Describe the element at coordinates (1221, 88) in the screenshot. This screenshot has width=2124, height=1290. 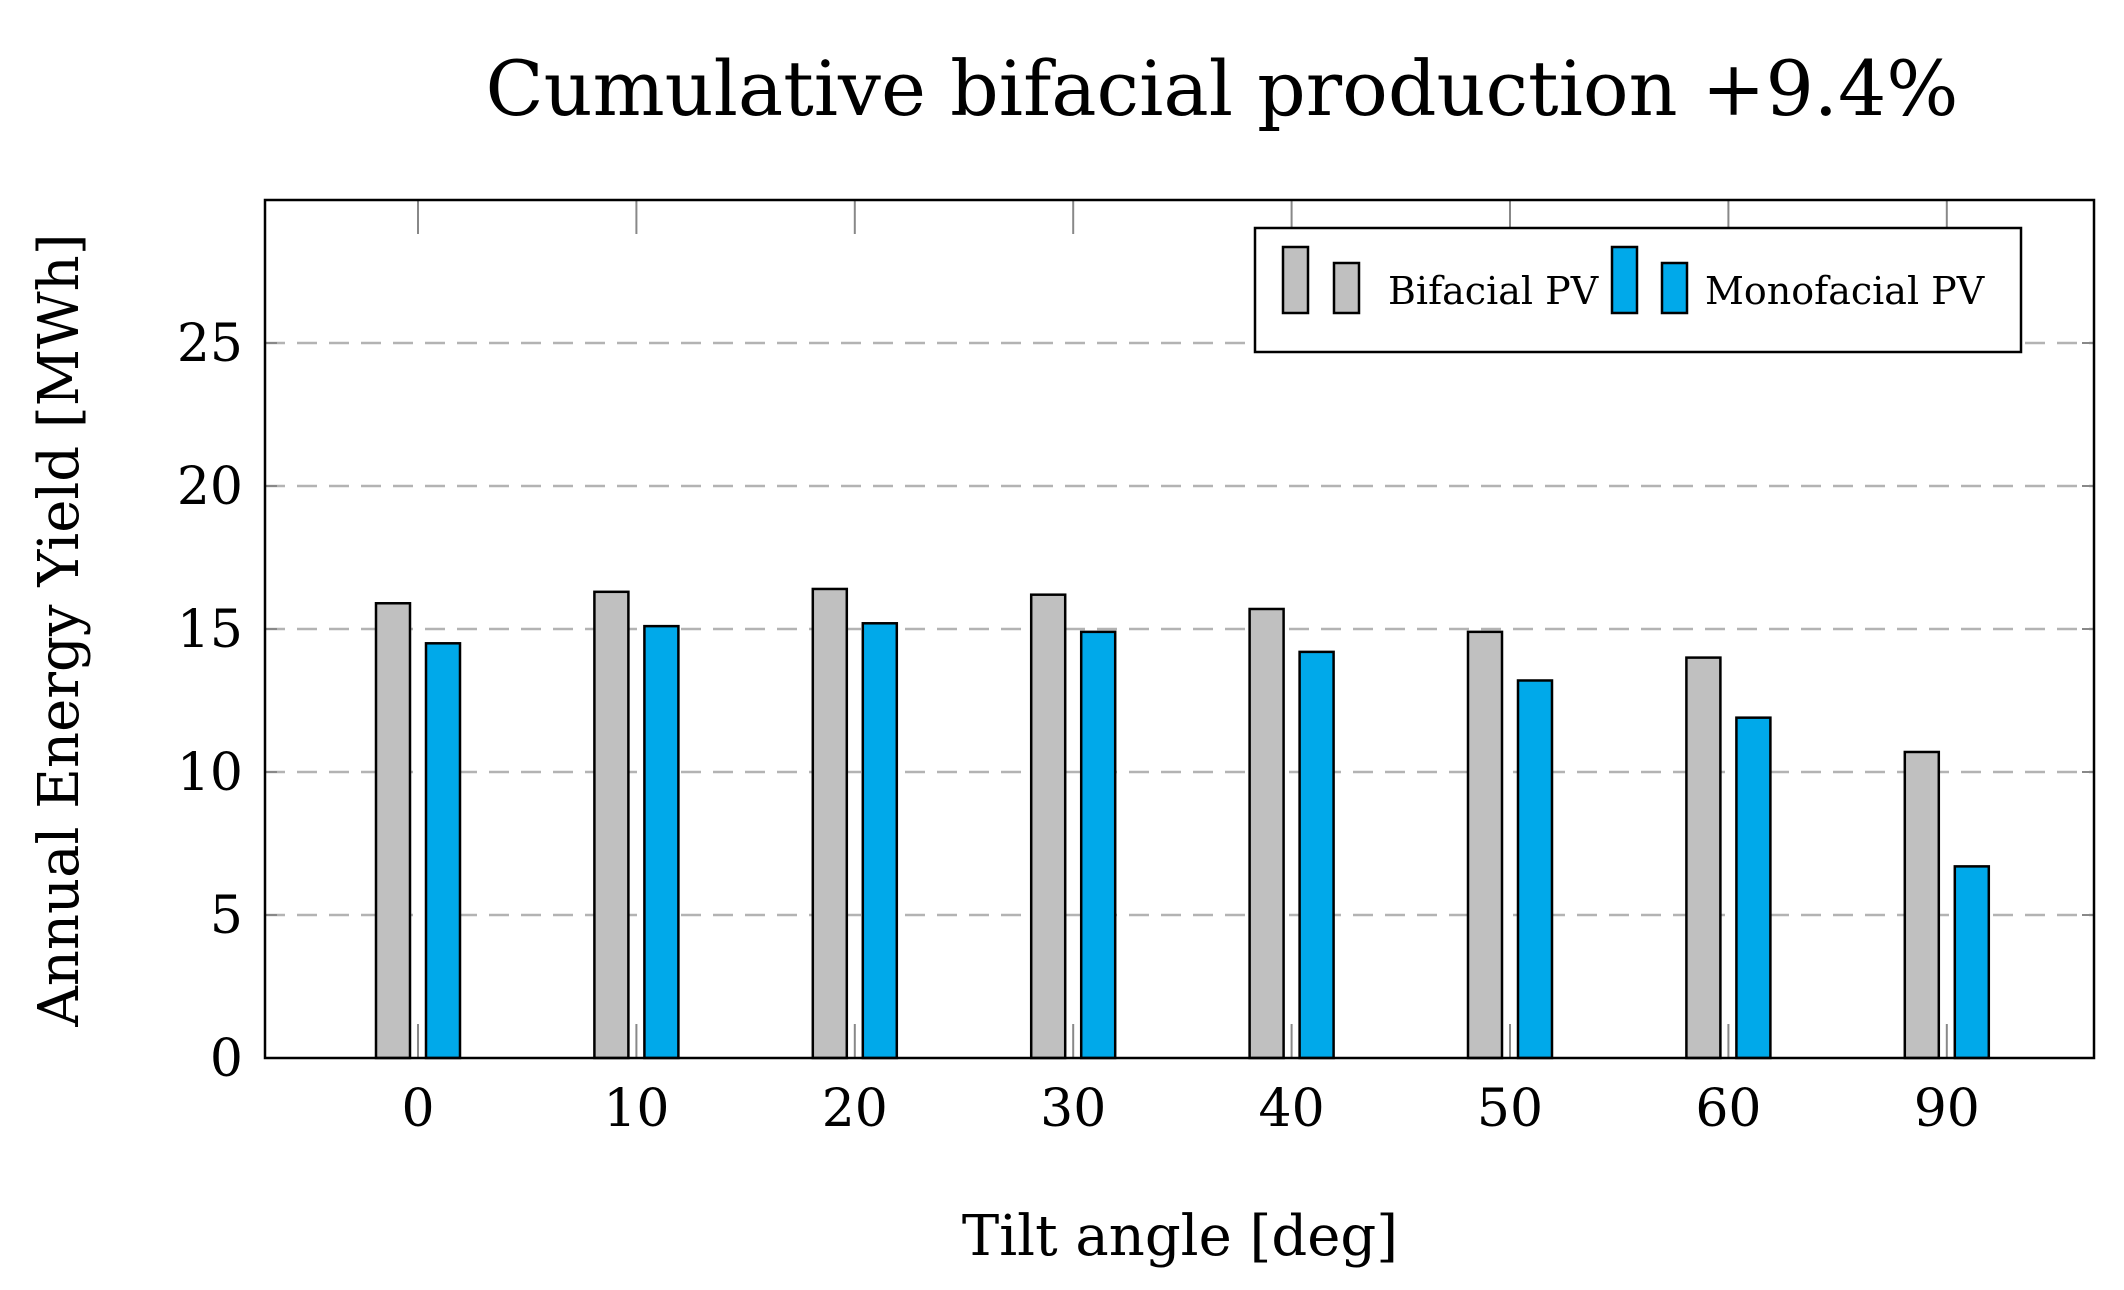
I see `chart-title: Cumulative bifacial production +9.4%` at that location.